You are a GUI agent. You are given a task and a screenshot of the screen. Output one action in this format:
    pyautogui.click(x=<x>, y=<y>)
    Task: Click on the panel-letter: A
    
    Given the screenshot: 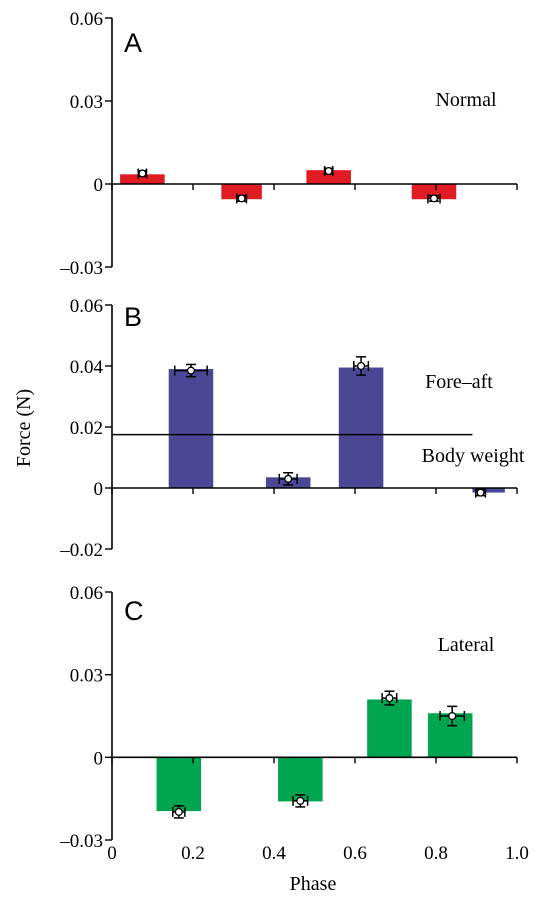 What is the action you would take?
    pyautogui.click(x=133, y=43)
    